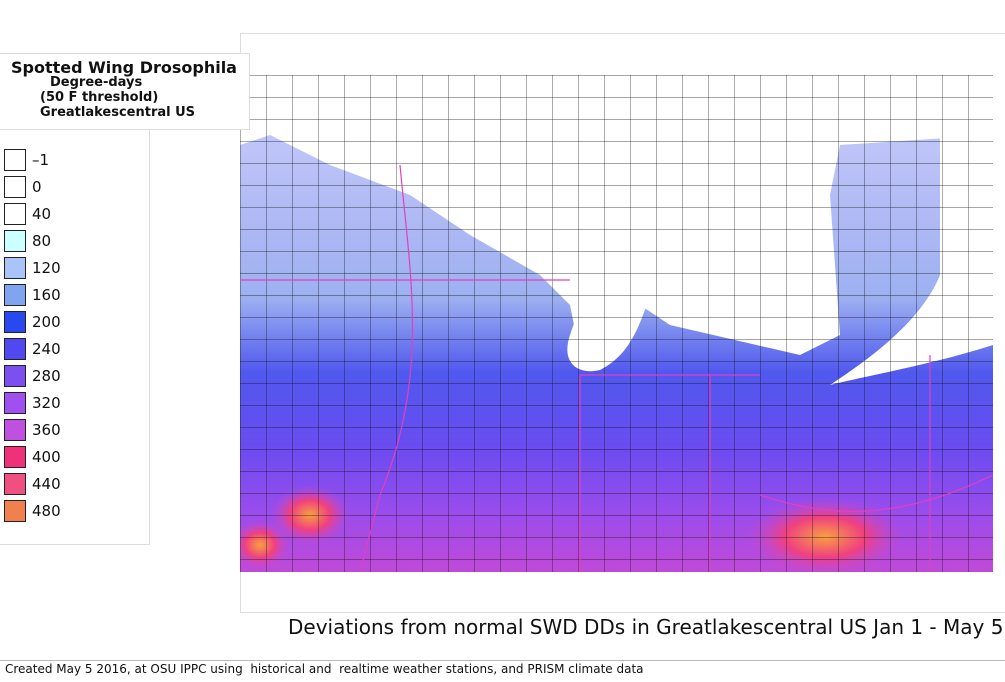  What do you see at coordinates (46, 403) in the screenshot?
I see `legend-label: 320` at bounding box center [46, 403].